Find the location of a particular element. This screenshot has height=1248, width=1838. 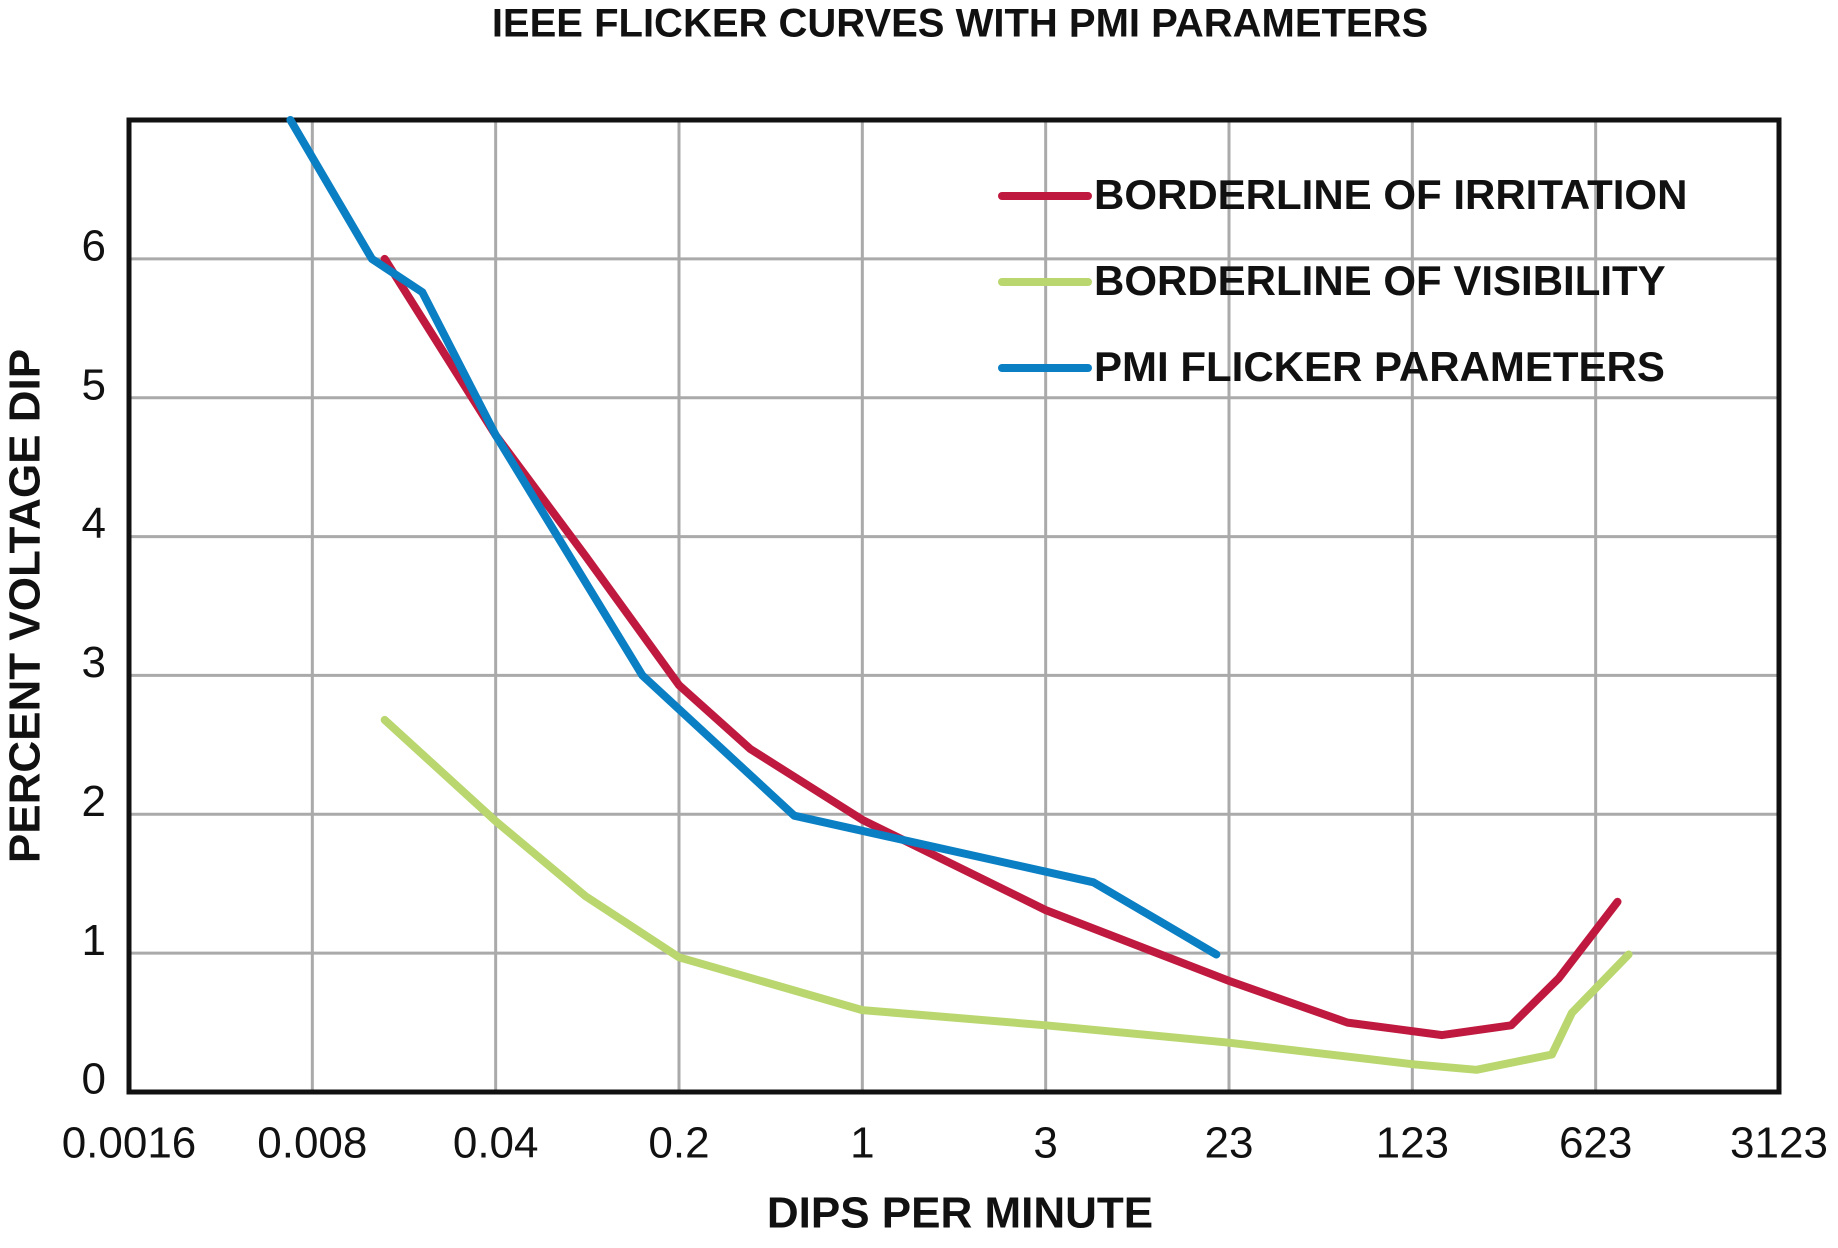

legend-label: BORDERLINE OF IRRITATION is located at coordinates (1390, 194).